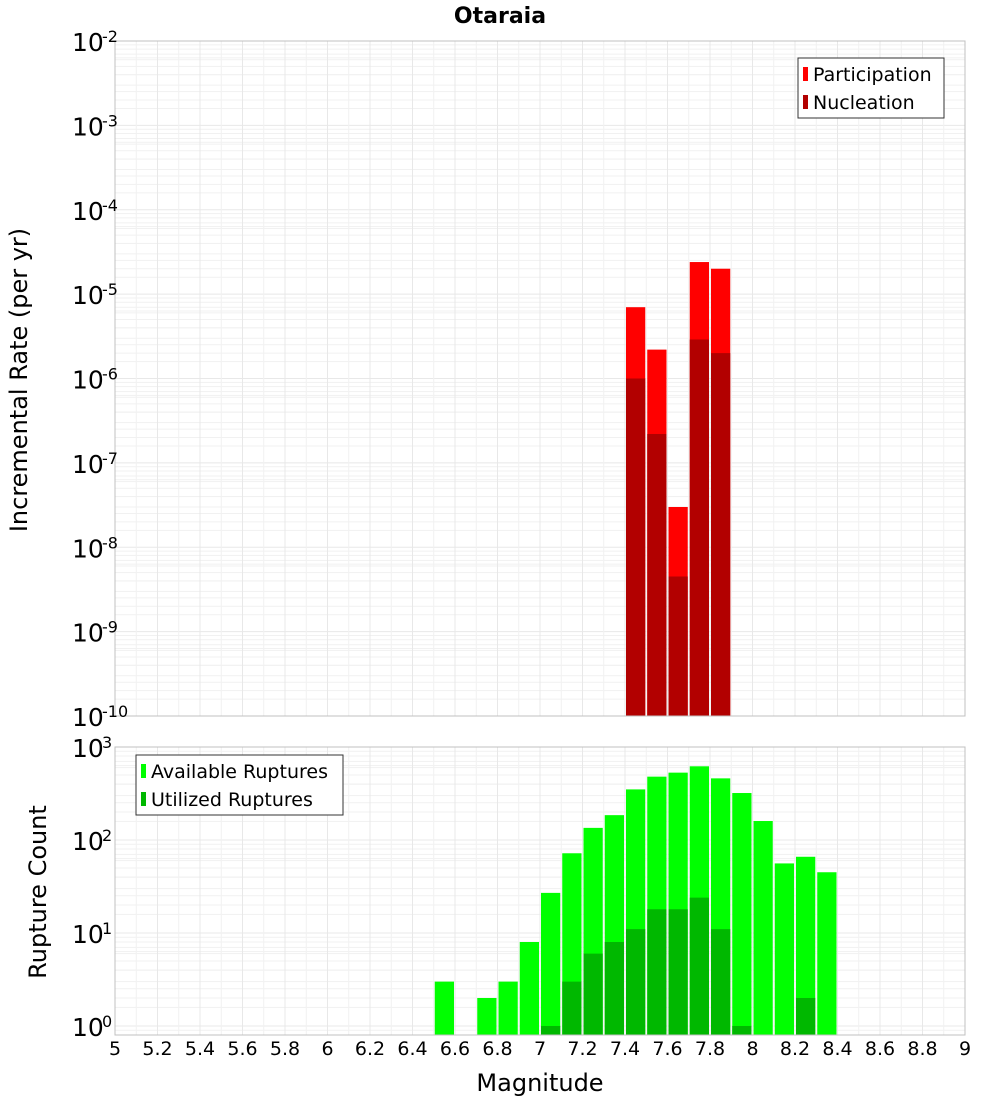 The image size is (1000, 1100). What do you see at coordinates (110, 205) in the screenshot?
I see `y-tick-exponent: -4` at bounding box center [110, 205].